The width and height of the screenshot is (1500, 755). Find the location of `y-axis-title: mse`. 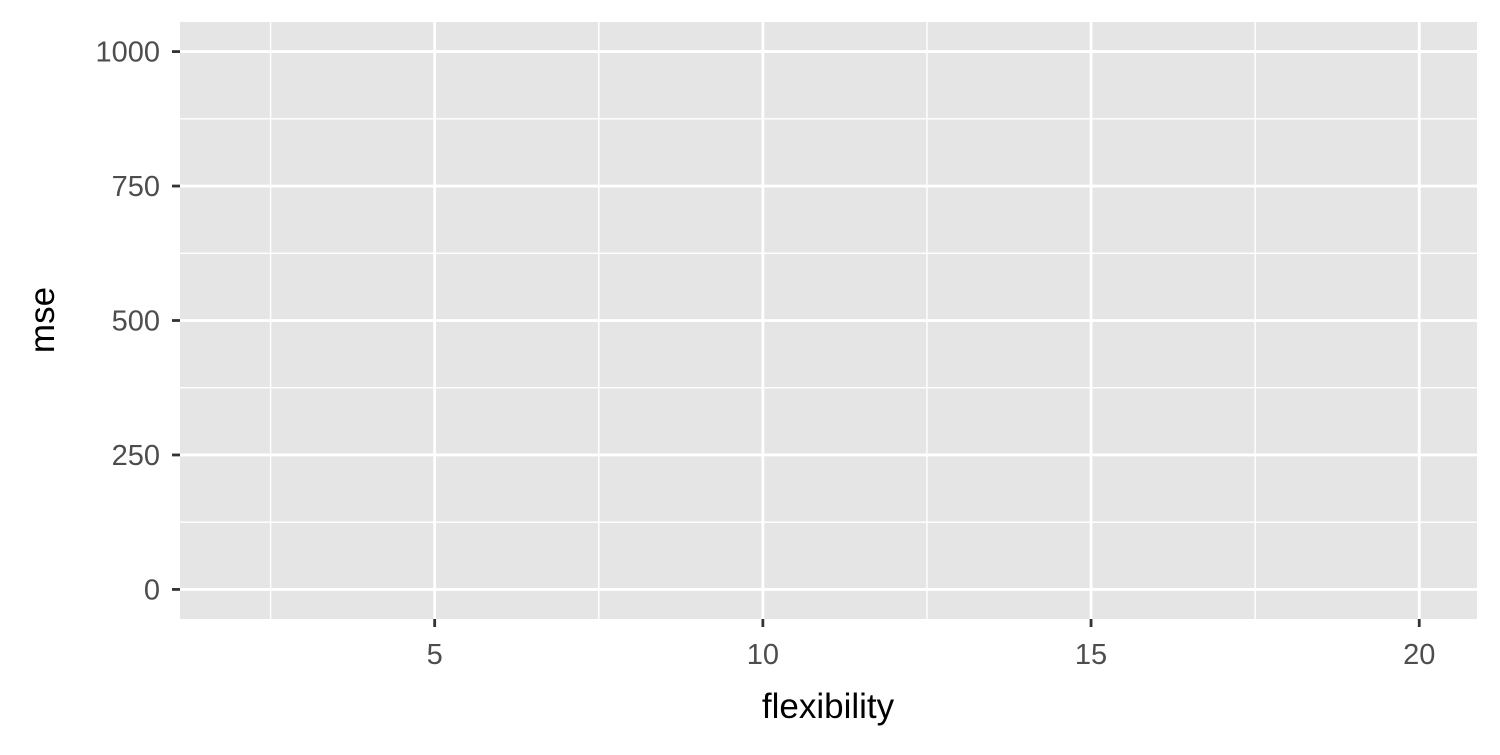

y-axis-title: mse is located at coordinates (42, 320).